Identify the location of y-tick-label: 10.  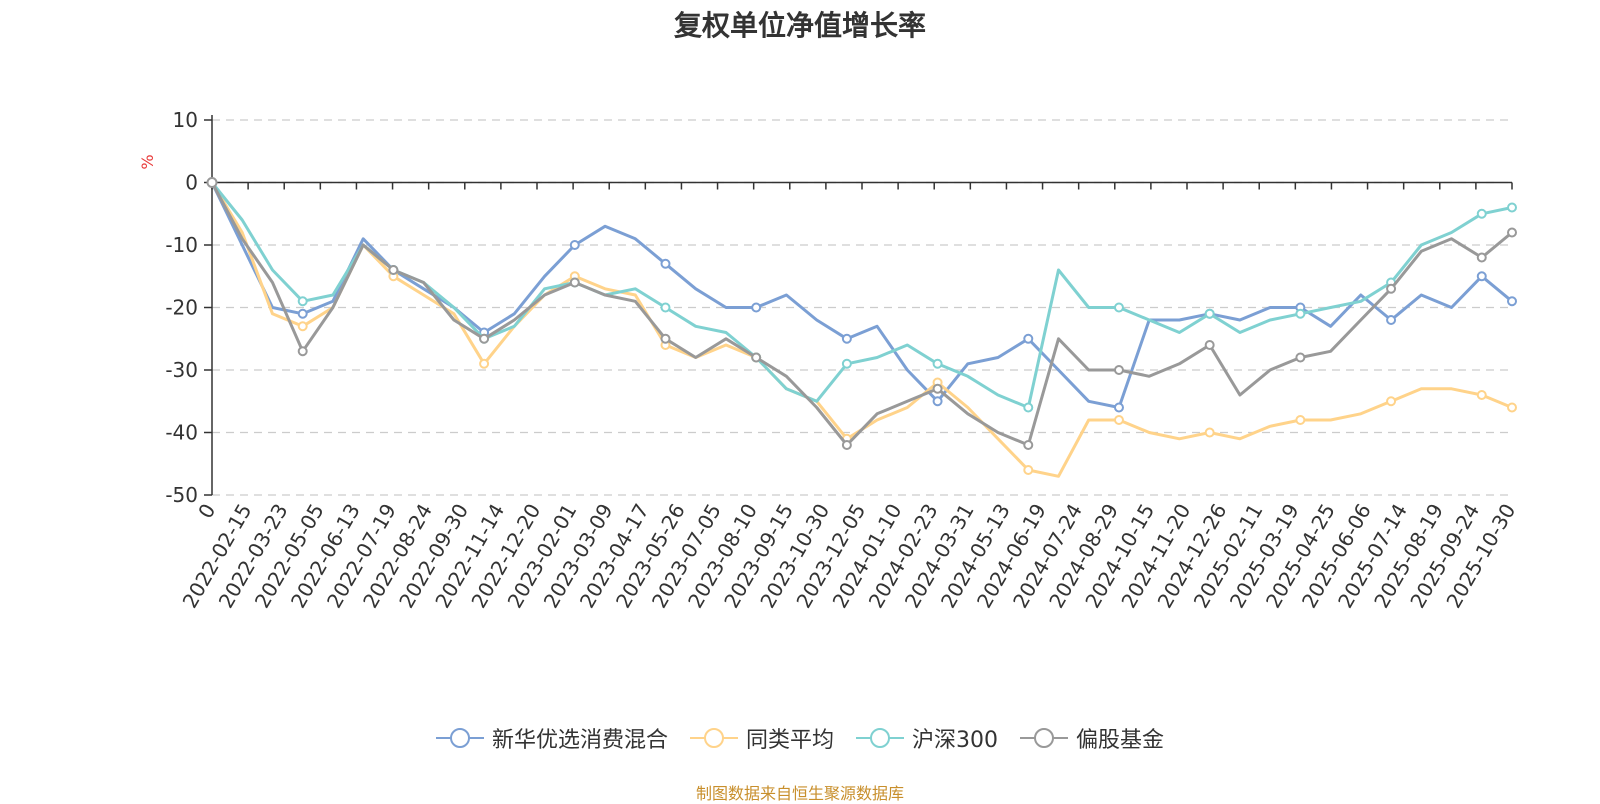
(185, 120).